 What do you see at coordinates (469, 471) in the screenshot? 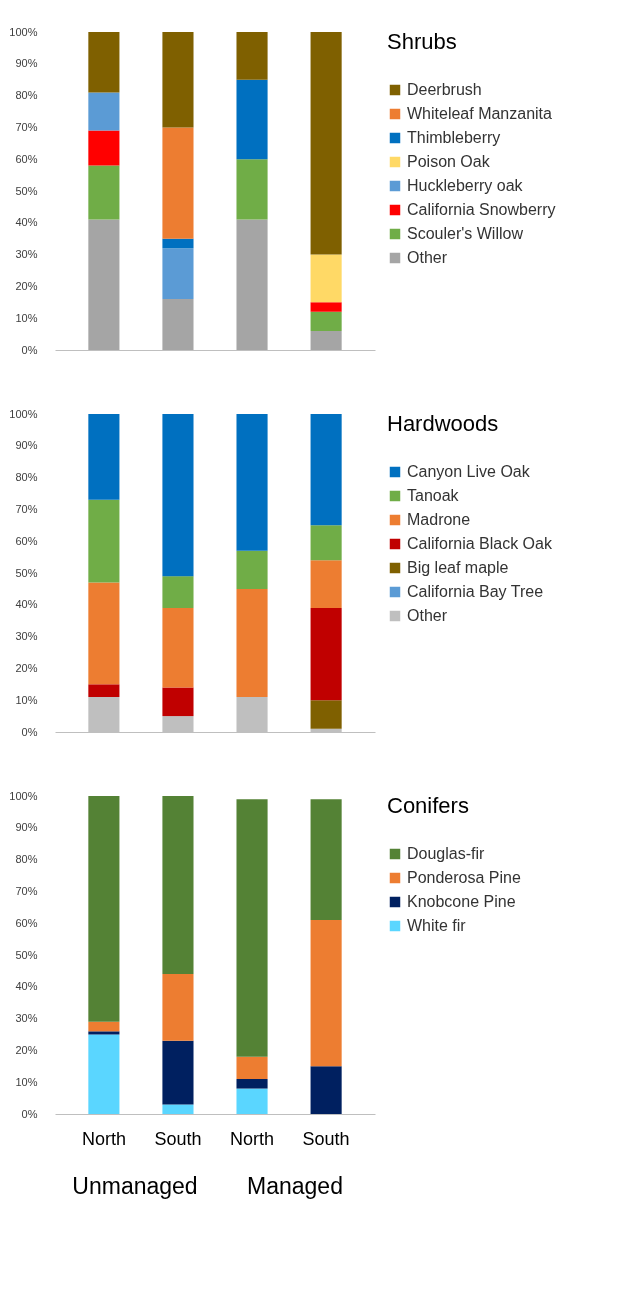
I see `legend-label: Canyon Live Oak` at bounding box center [469, 471].